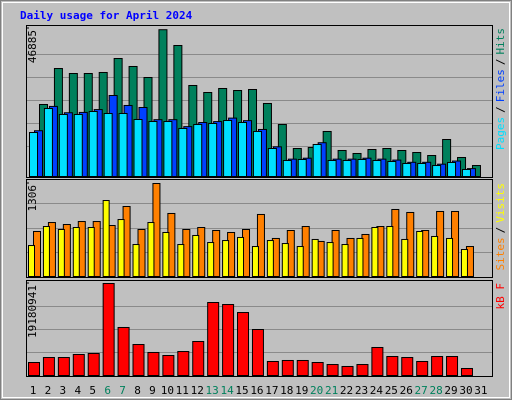  What do you see at coordinates (182, 390) in the screenshot?
I see `x-tick-label: 11` at bounding box center [182, 390].